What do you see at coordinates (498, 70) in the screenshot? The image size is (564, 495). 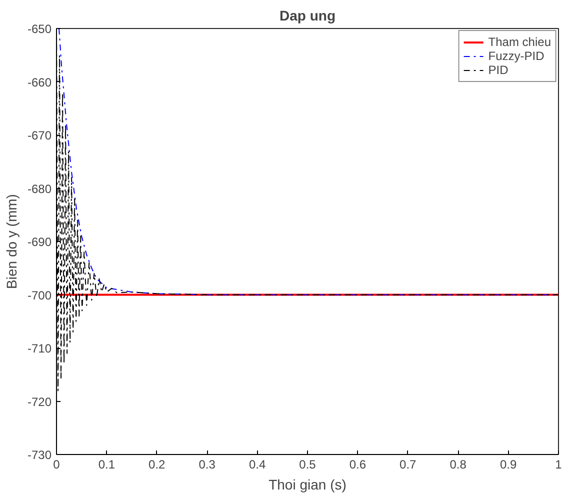 I see `legend-label: PID` at bounding box center [498, 70].